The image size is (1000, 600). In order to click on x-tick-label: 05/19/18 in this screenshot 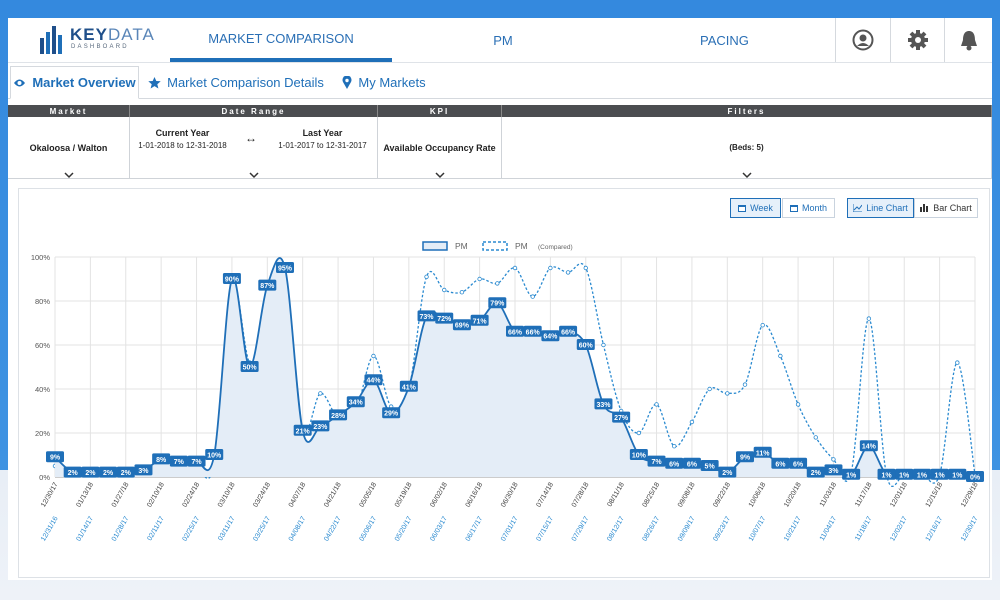, I will do `click(404, 494)`.